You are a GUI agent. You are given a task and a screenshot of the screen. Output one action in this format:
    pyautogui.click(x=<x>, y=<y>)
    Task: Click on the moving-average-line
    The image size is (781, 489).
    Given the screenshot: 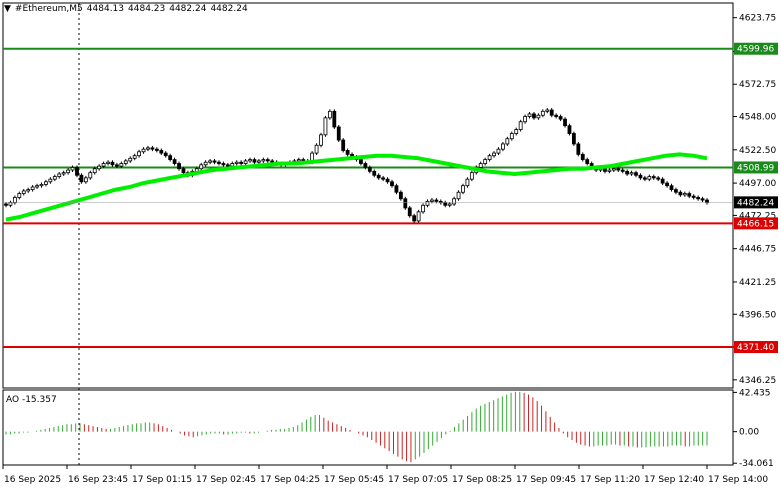 What is the action you would take?
    pyautogui.click(x=356, y=187)
    